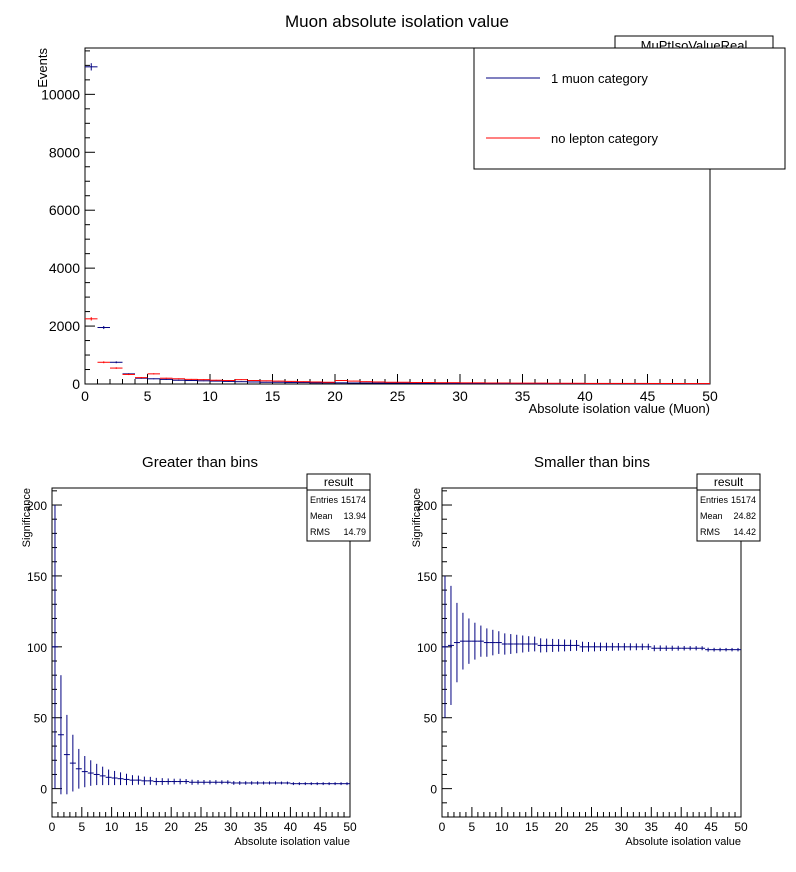  Describe the element at coordinates (619, 408) in the screenshot. I see `x-axis-label: Absolute isolation value (Muon)` at that location.